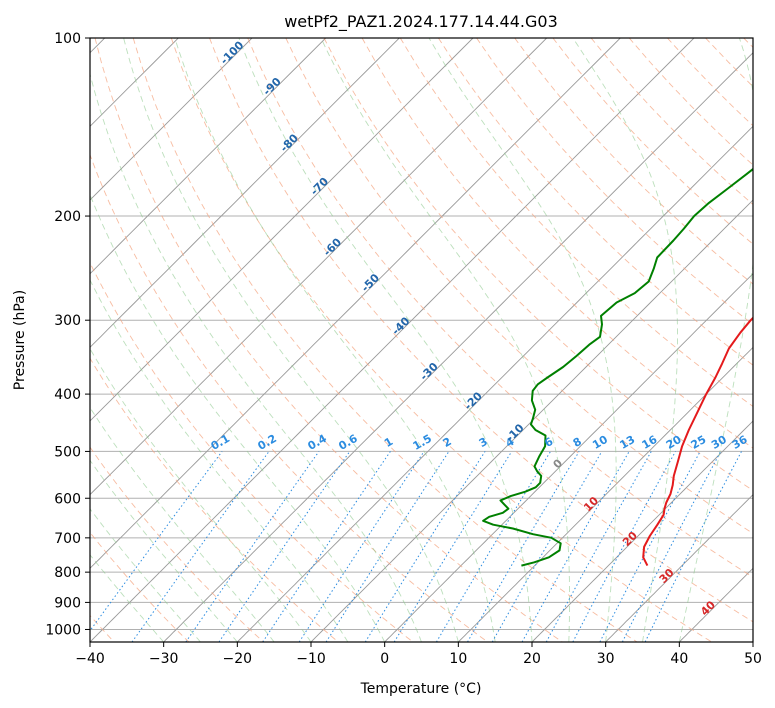  What do you see at coordinates (67, 452) in the screenshot?
I see `y-tick-label: 500` at bounding box center [67, 452].